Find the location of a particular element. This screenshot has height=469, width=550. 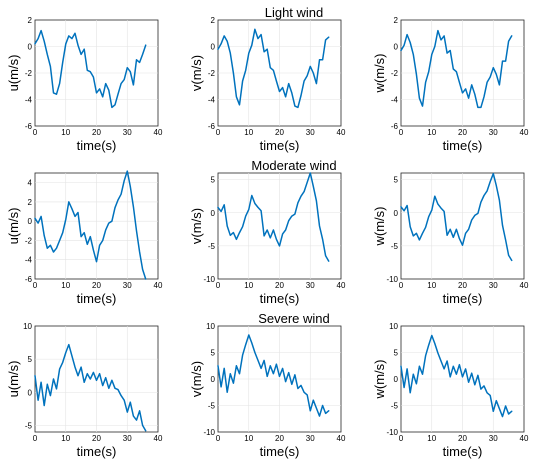

panel-severe-v: 0 10 20 30 40 -10 -5 0 5 10 time(s) v(m/s) is located at coordinates (267, 390).